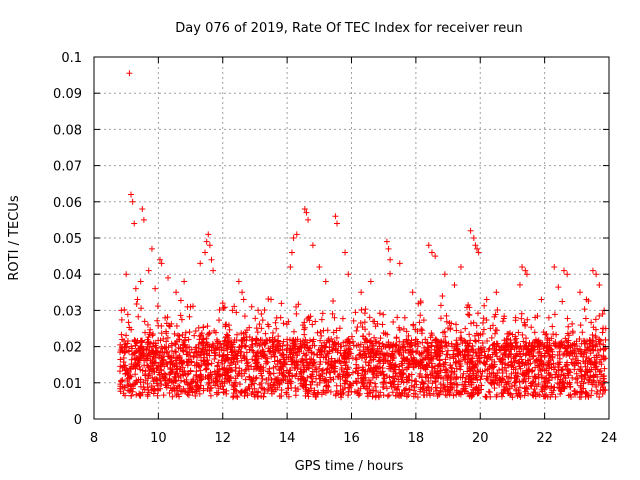  Describe the element at coordinates (71, 58) in the screenshot. I see `y-tick-label: 0.1` at that location.